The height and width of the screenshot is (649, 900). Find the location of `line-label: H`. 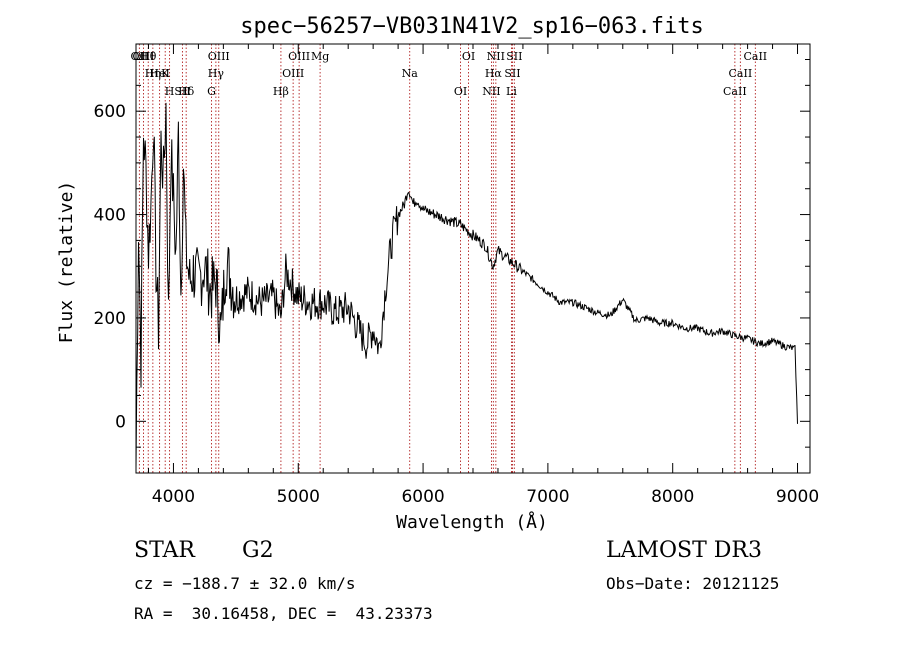

line-label: H is located at coordinates (170, 91).